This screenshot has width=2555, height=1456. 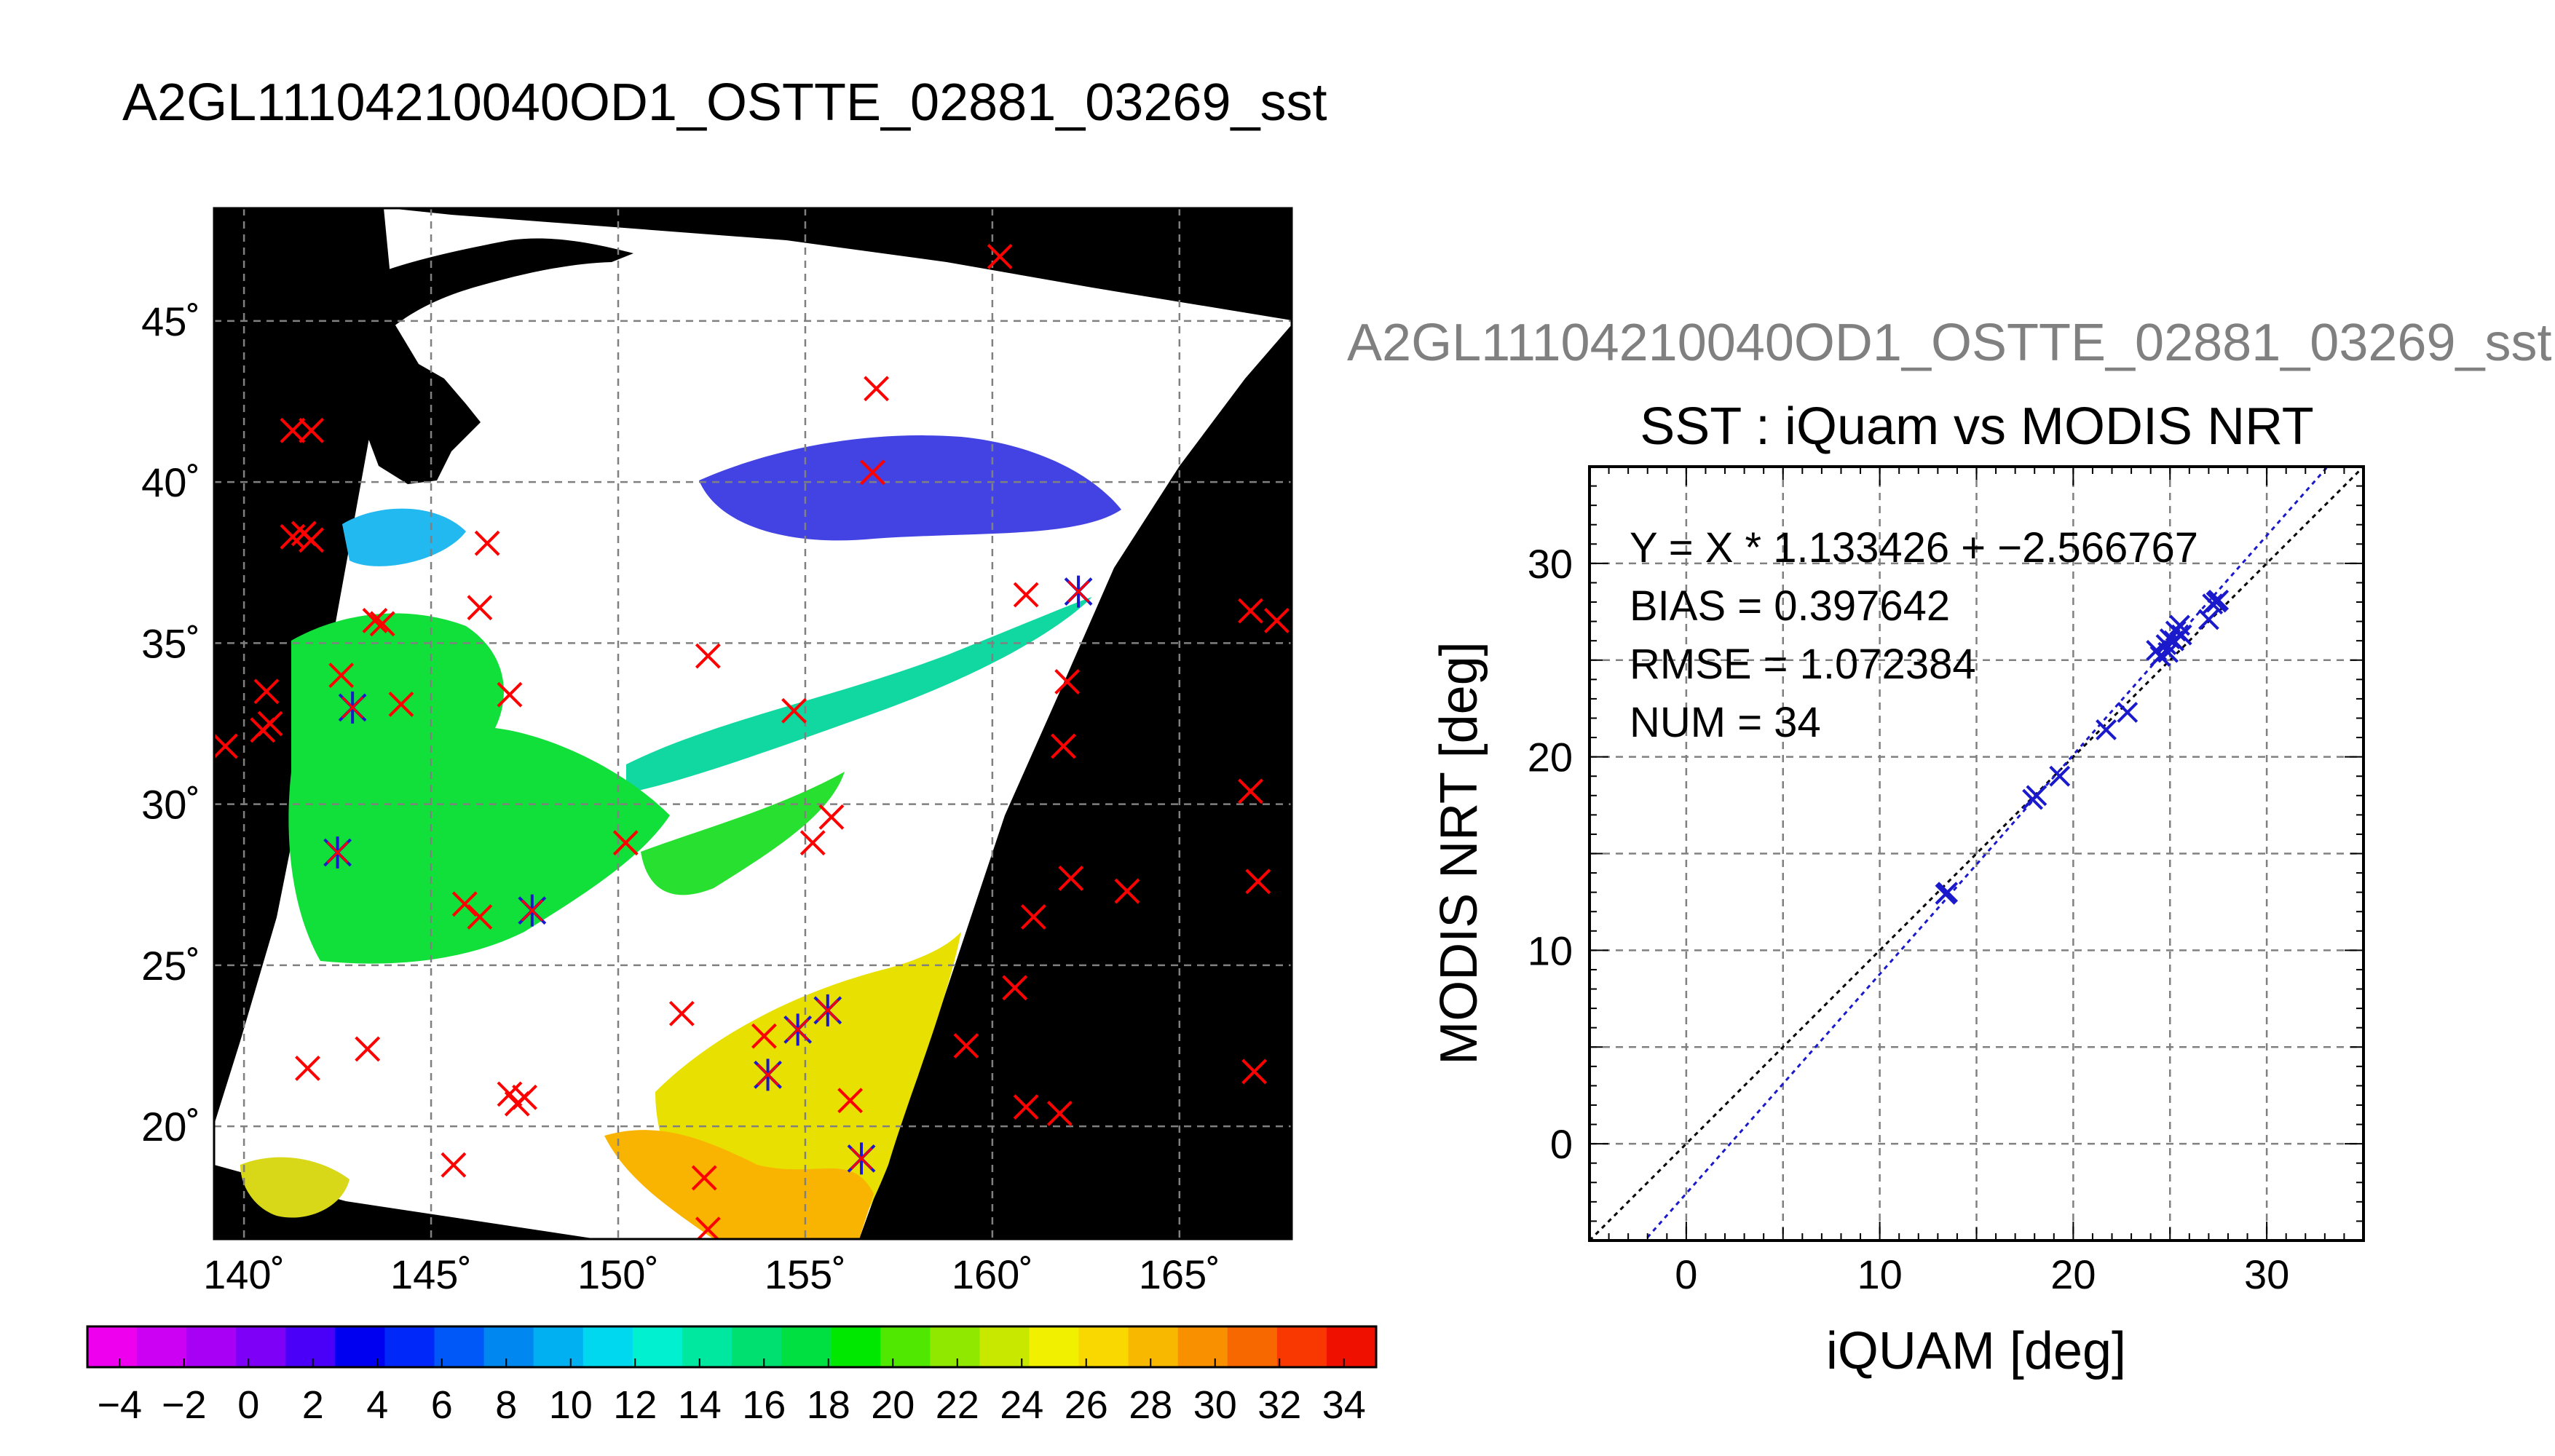 What do you see at coordinates (859, 695) in the screenshot?
I see `sst-kuroshio-band` at bounding box center [859, 695].